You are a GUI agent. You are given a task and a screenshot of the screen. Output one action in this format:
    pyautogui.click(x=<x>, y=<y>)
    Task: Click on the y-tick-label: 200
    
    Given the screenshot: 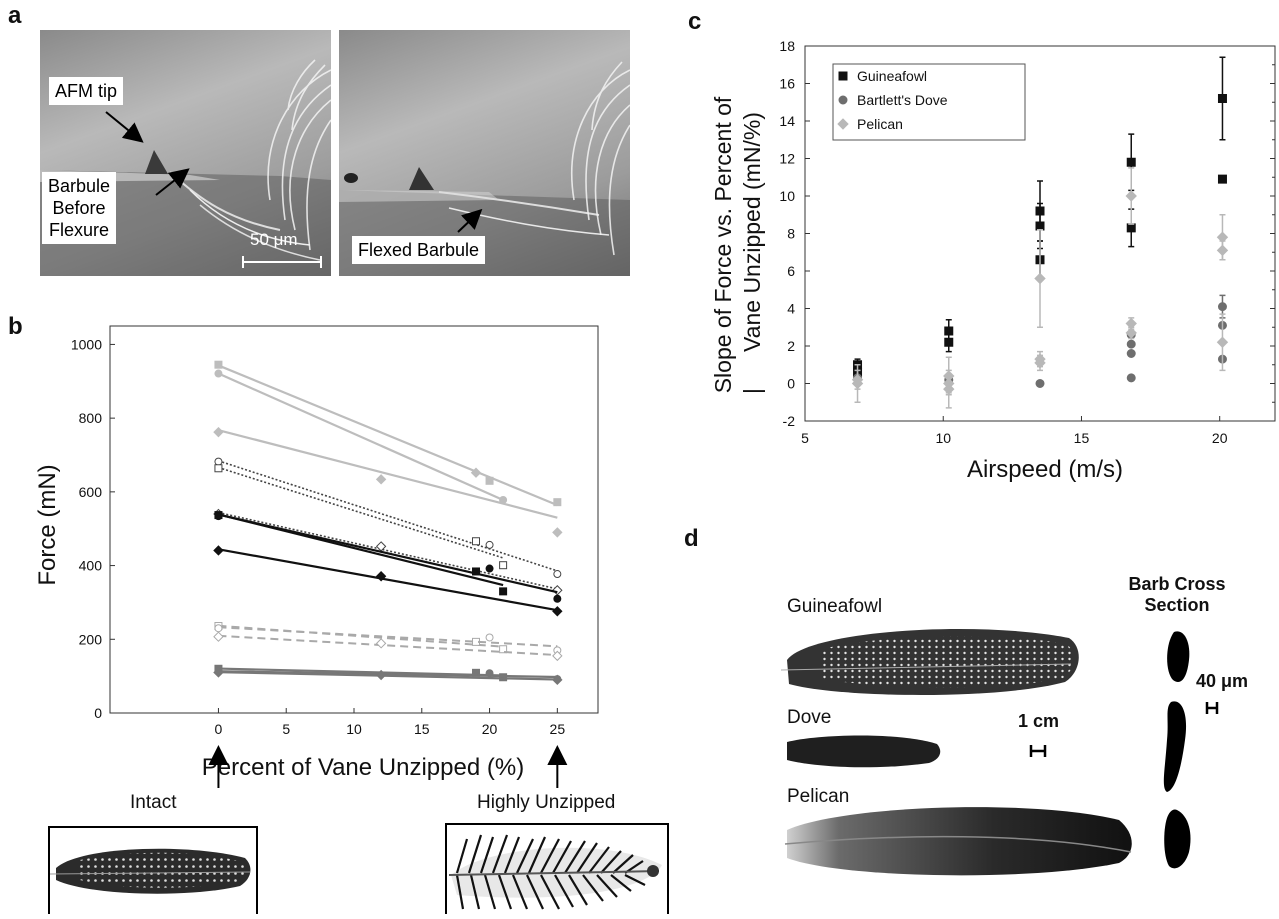 What is the action you would take?
    pyautogui.click(x=91, y=639)
    